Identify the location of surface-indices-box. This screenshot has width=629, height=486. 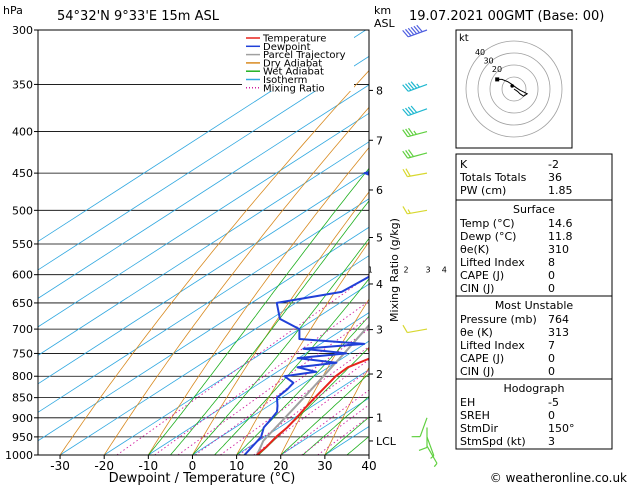
(534, 248).